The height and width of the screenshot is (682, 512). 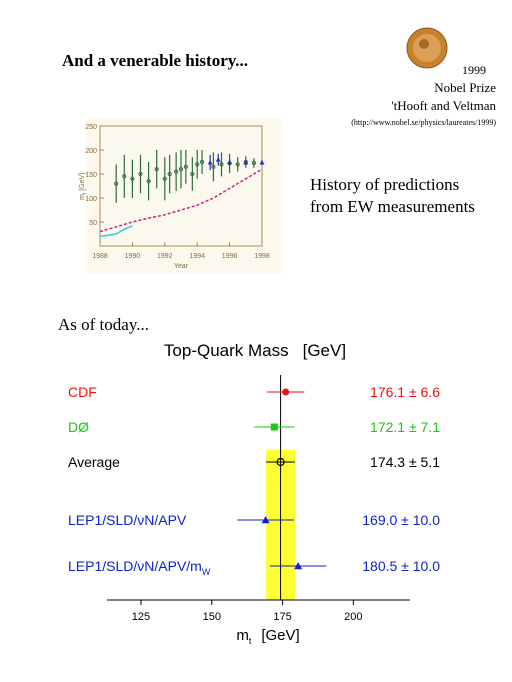 I want to click on y-tick-label: 250, so click(x=91, y=127).